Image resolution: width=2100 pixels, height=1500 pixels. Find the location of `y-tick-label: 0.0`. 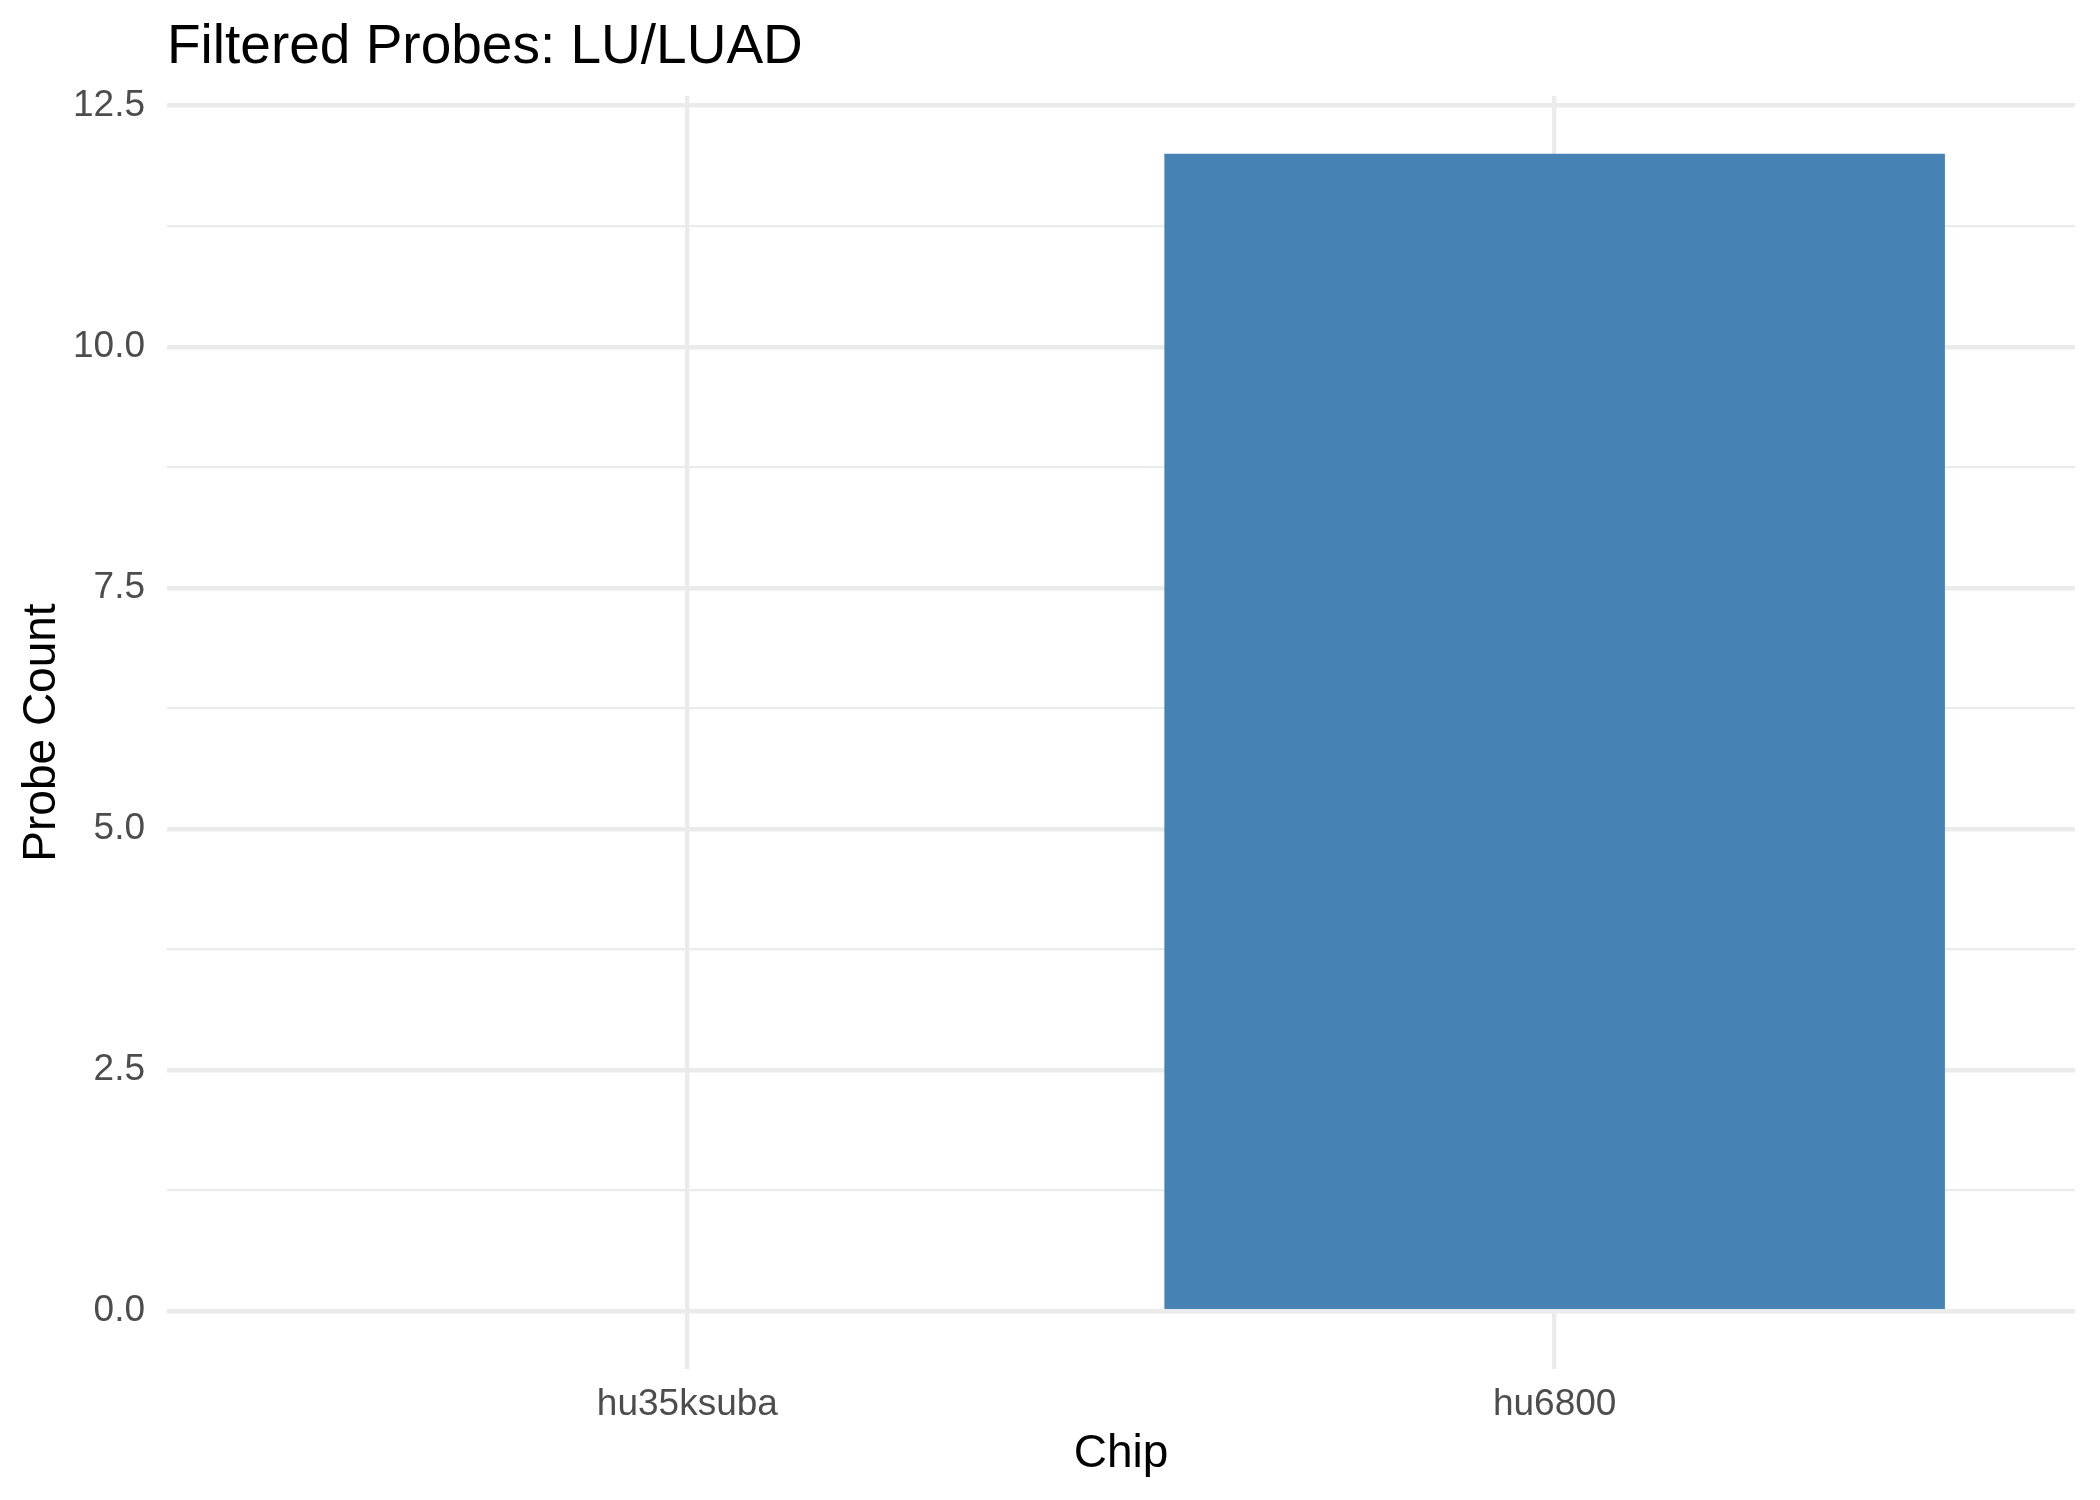

y-tick-label: 0.0 is located at coordinates (119, 1309).